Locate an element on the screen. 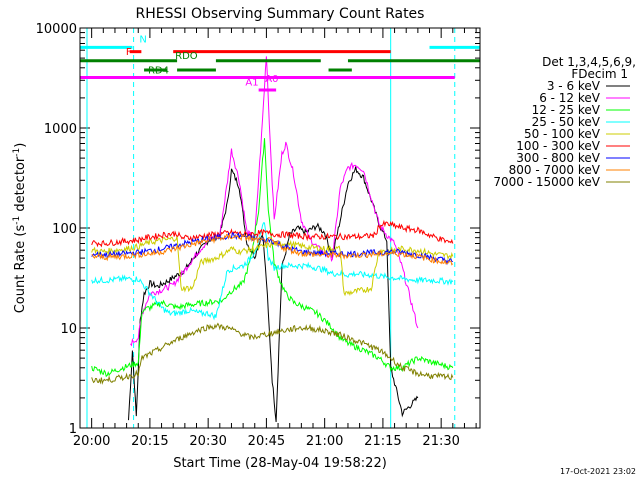 The image size is (640, 480). legend-label-800-7000-kev: 800 - 7000 keV is located at coordinates (555, 170).